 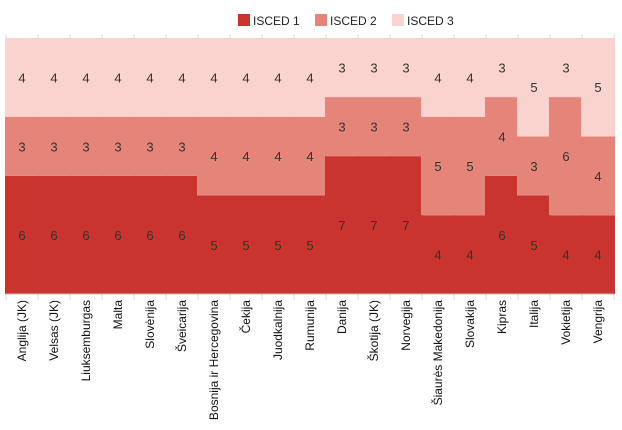 I want to click on x-tick-label: Italija, so click(x=534, y=314).